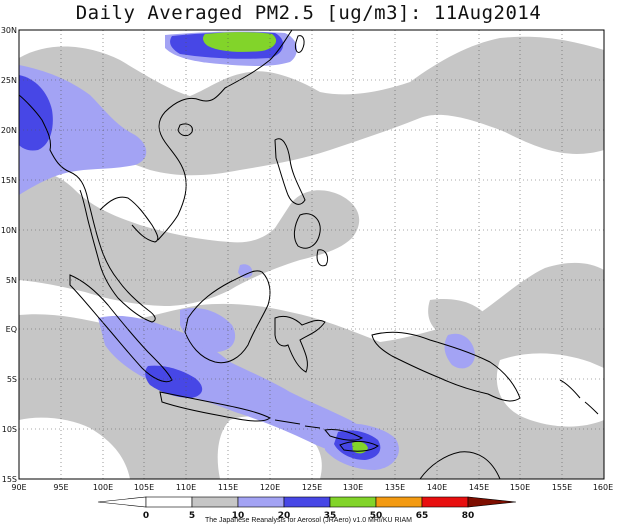 This screenshot has width=617, height=529. Describe the element at coordinates (9, 429) in the screenshot. I see `lat-label: 10S` at that location.